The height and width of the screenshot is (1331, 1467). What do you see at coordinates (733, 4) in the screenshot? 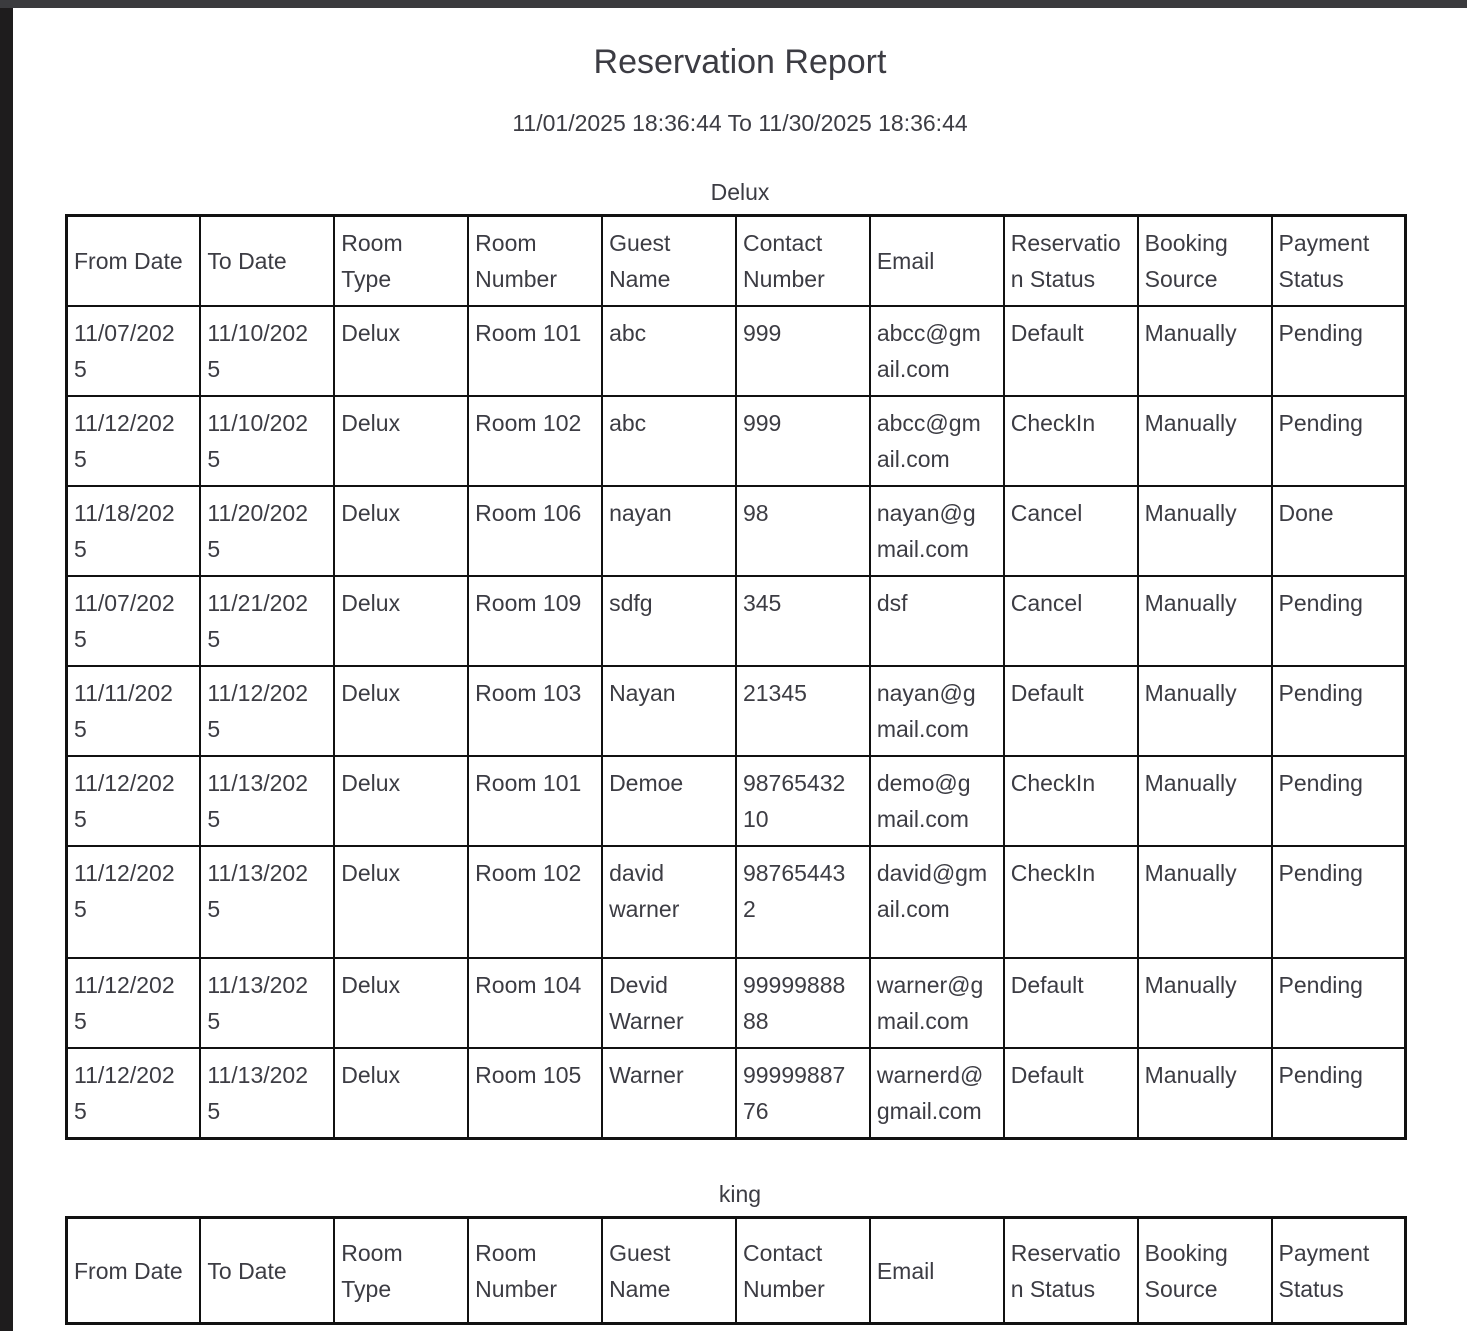
I see `viewport-top-edge` at bounding box center [733, 4].